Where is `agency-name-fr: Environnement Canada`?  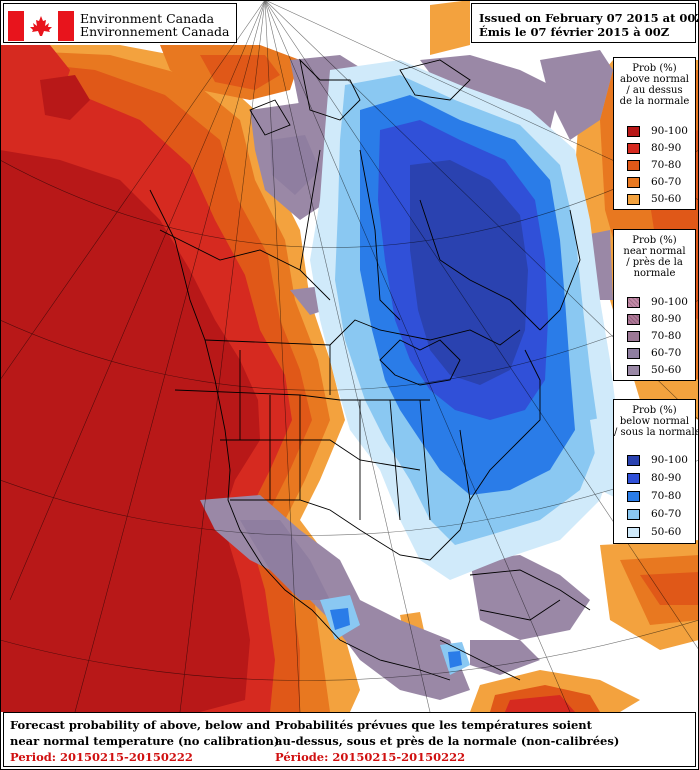
agency-name-fr: Environnement Canada is located at coordinates (155, 31).